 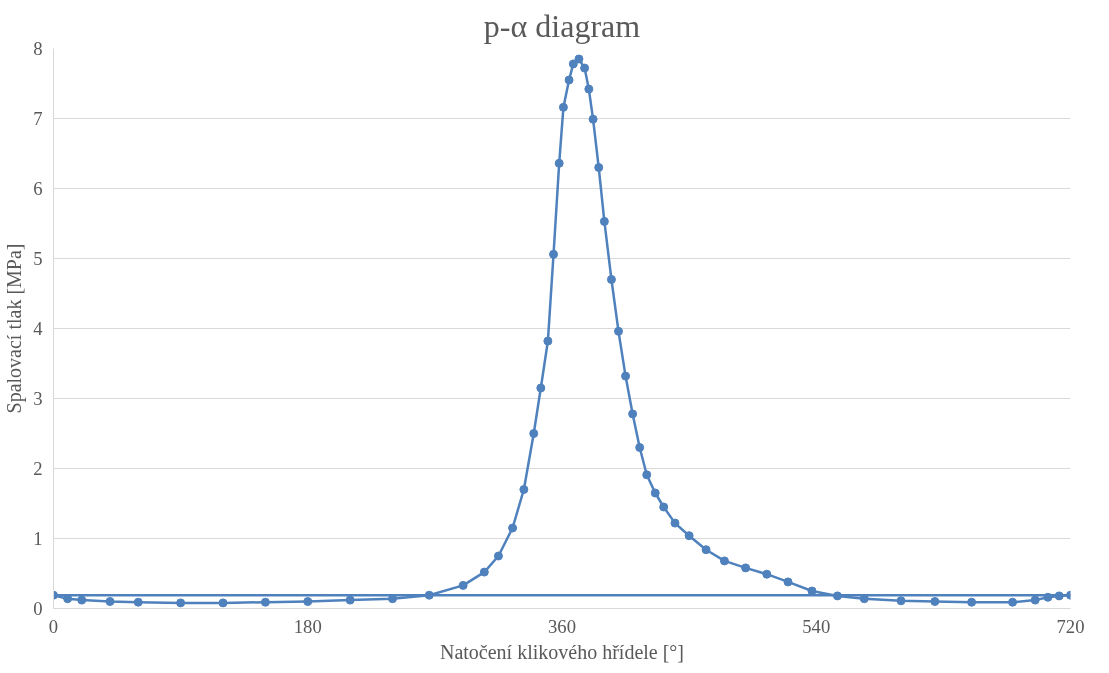 What do you see at coordinates (38, 608) in the screenshot?
I see `y-tick-label: 0` at bounding box center [38, 608].